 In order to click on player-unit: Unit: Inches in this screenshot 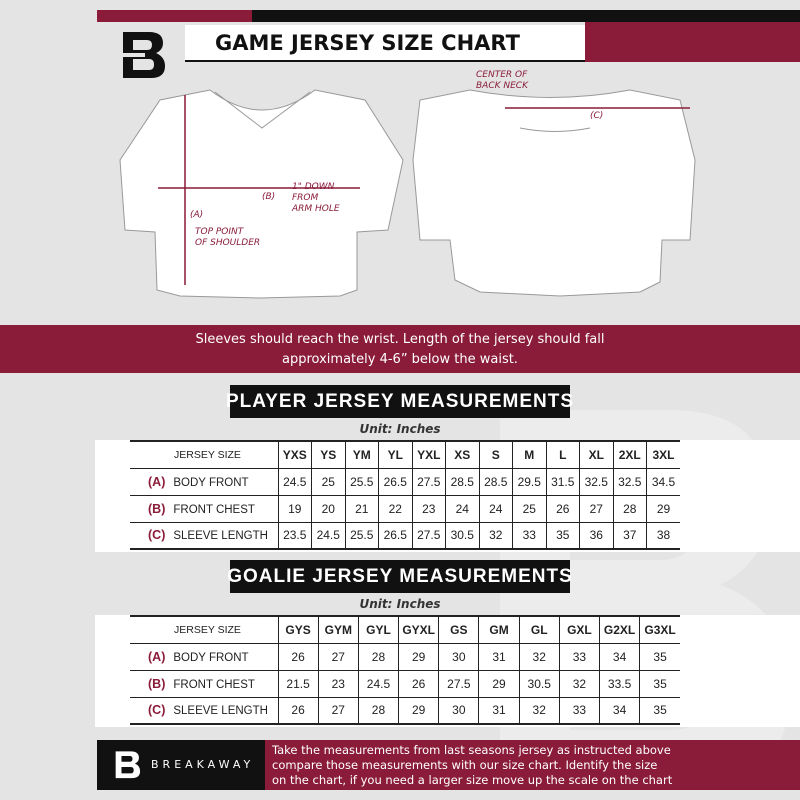, I will do `click(400, 429)`.